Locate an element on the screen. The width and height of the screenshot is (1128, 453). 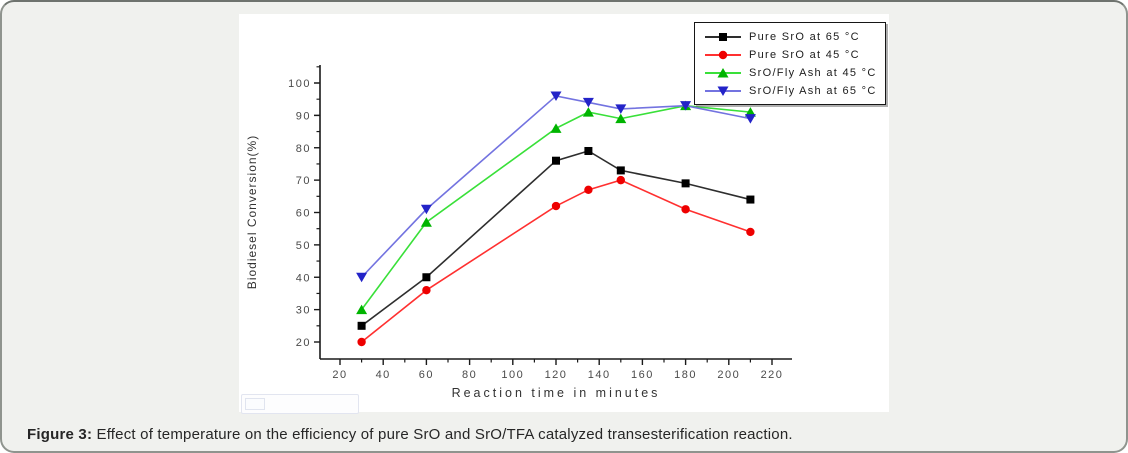
y-tick-label: 40 is located at coordinates (303, 278).